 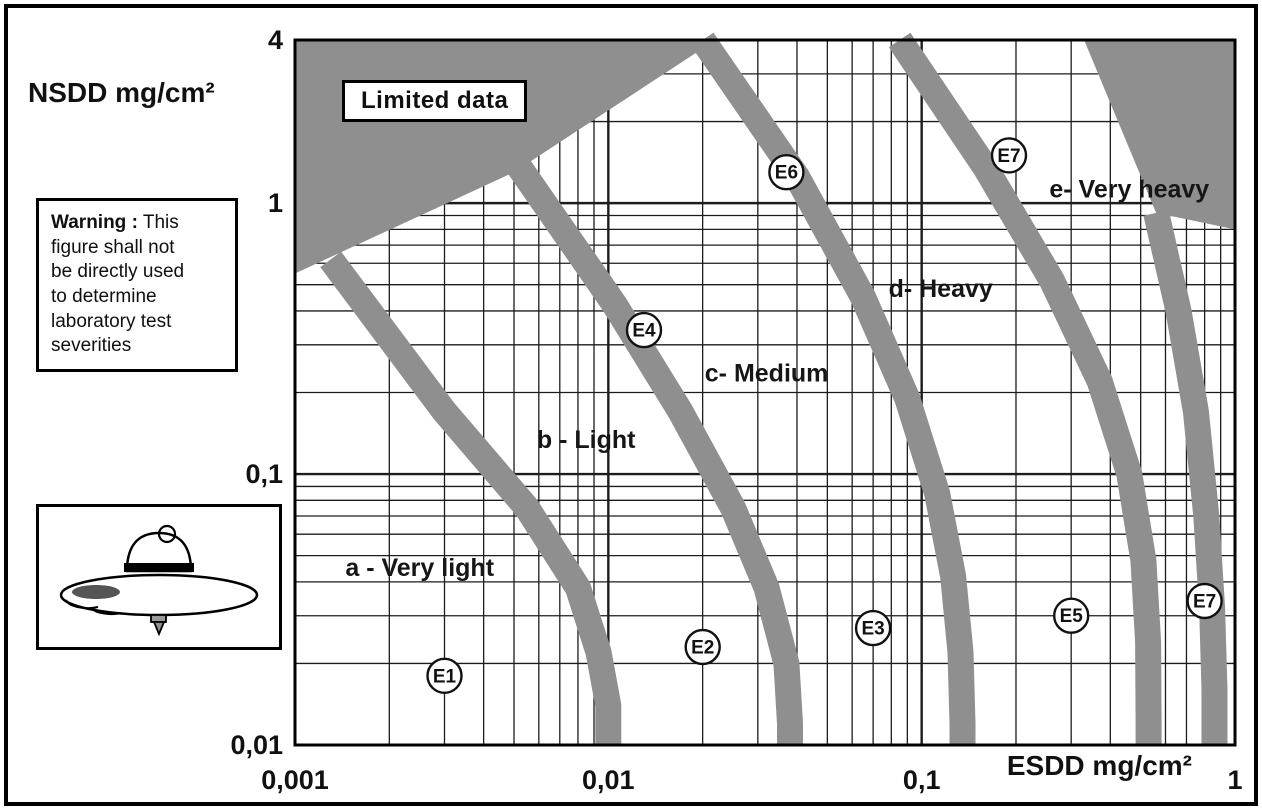 I want to click on limited-data-region-top-left, so click(x=505, y=157).